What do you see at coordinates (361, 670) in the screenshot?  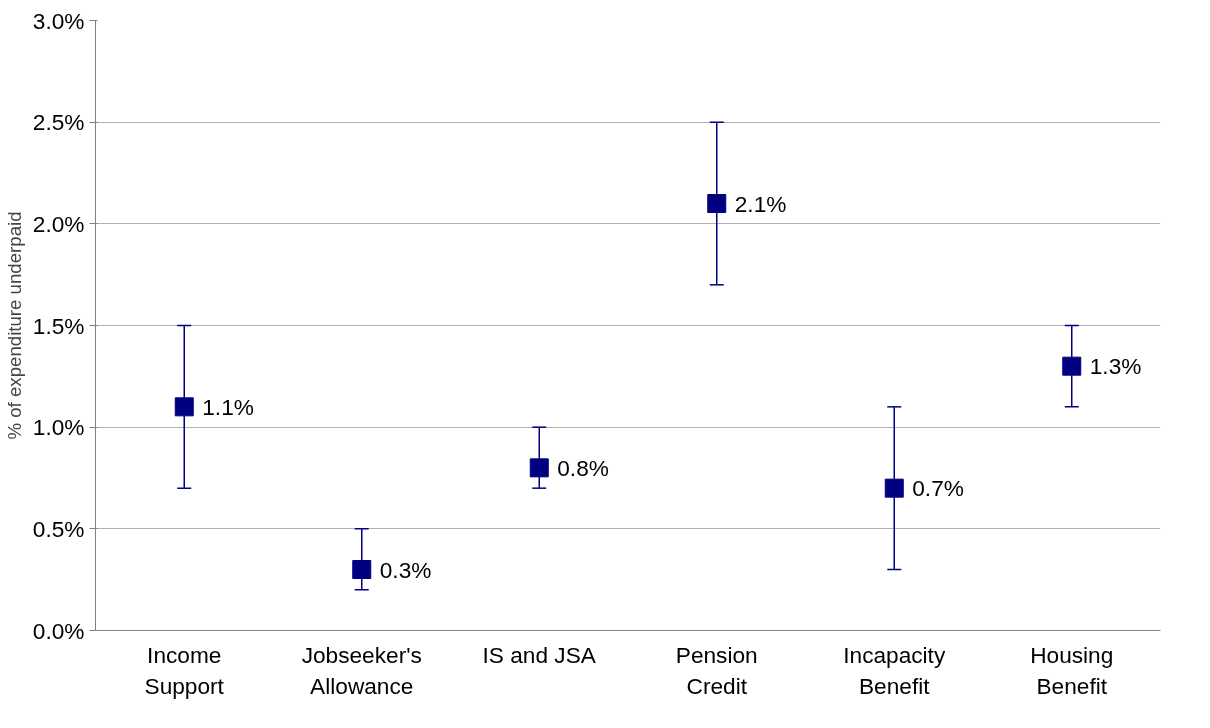 I see `x-tick-label: Jobseeker's Allowance` at bounding box center [361, 670].